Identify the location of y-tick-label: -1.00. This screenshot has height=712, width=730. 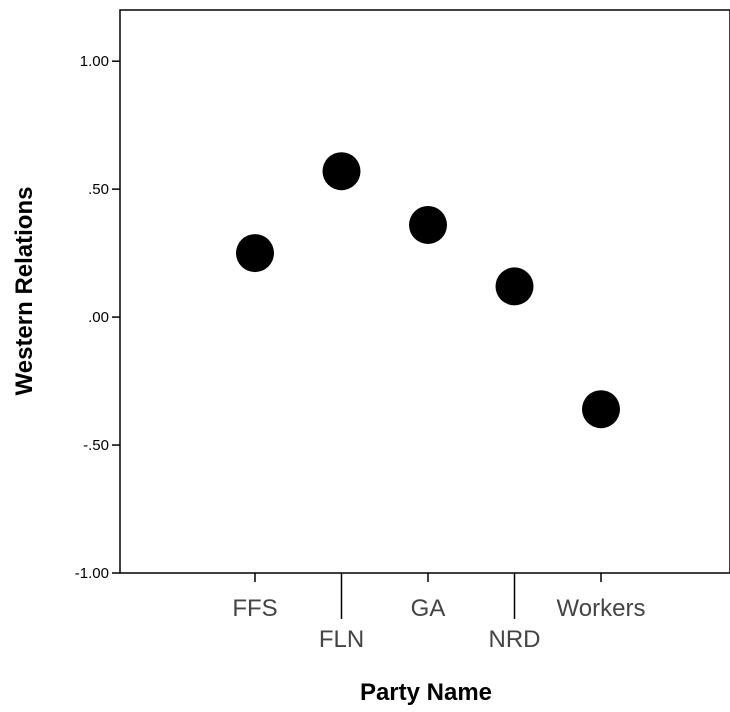
(92, 573).